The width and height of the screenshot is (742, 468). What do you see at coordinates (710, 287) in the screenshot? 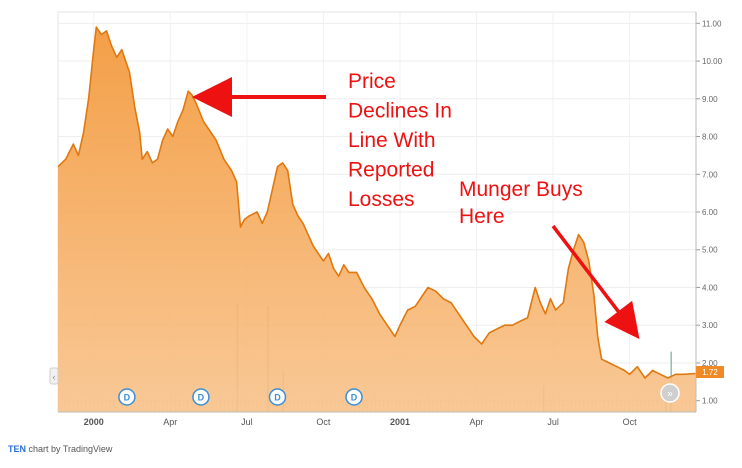
I see `y-tick-label: 4.00` at bounding box center [710, 287].